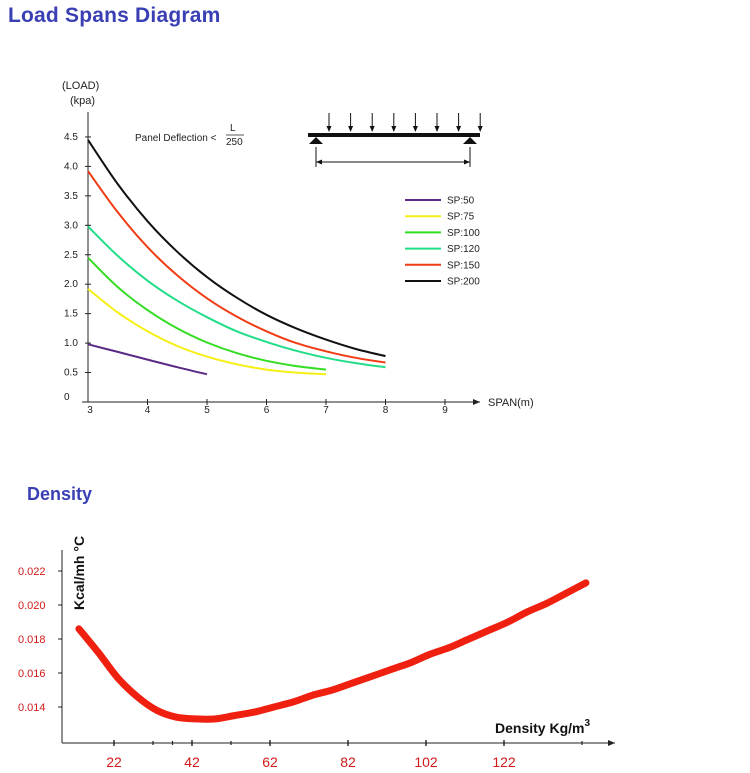 This screenshot has height=773, width=750. I want to click on right-support, so click(470, 140).